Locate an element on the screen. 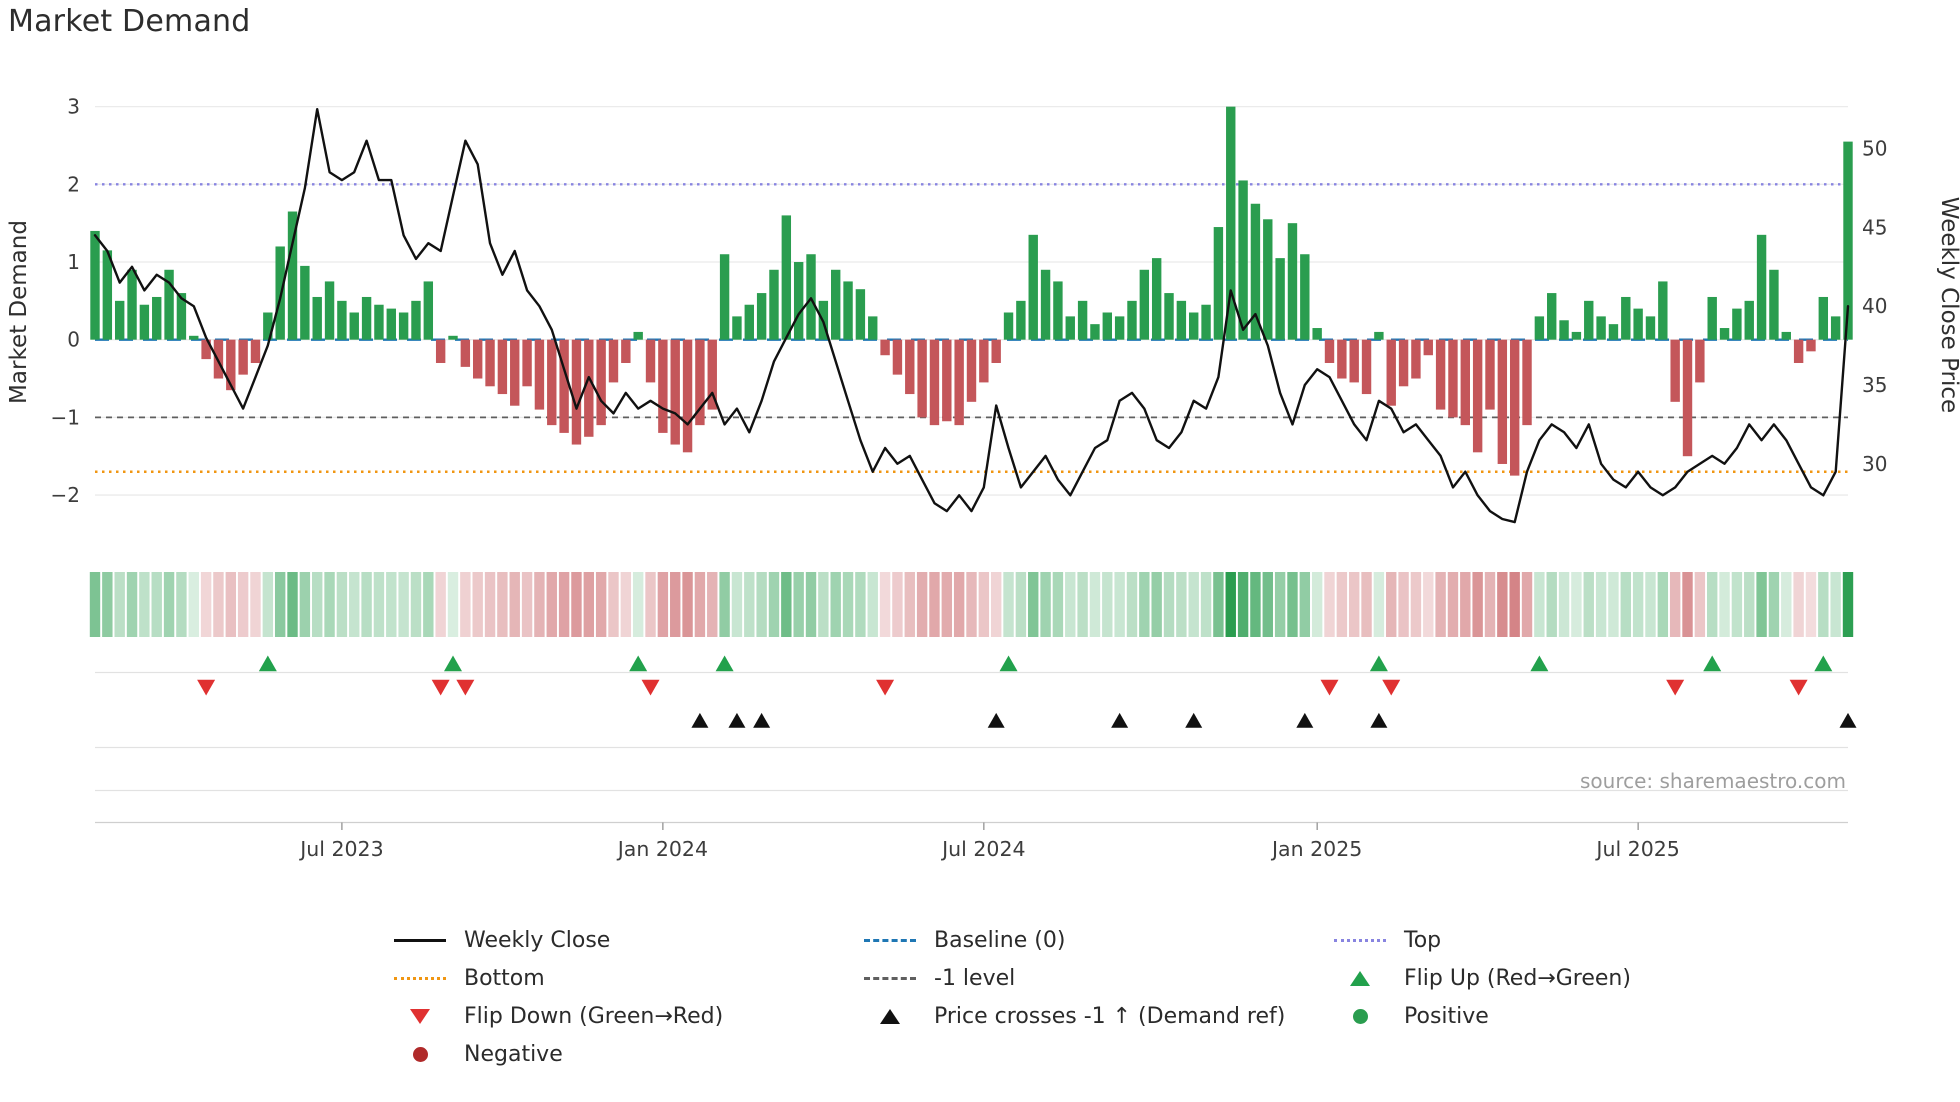 The width and height of the screenshot is (1960, 1102). legend-label: Top is located at coordinates (1423, 940).